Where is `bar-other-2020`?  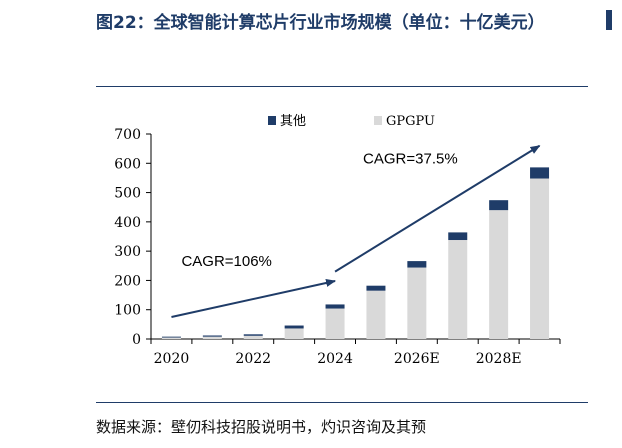 bar-other-2020 is located at coordinates (171, 337).